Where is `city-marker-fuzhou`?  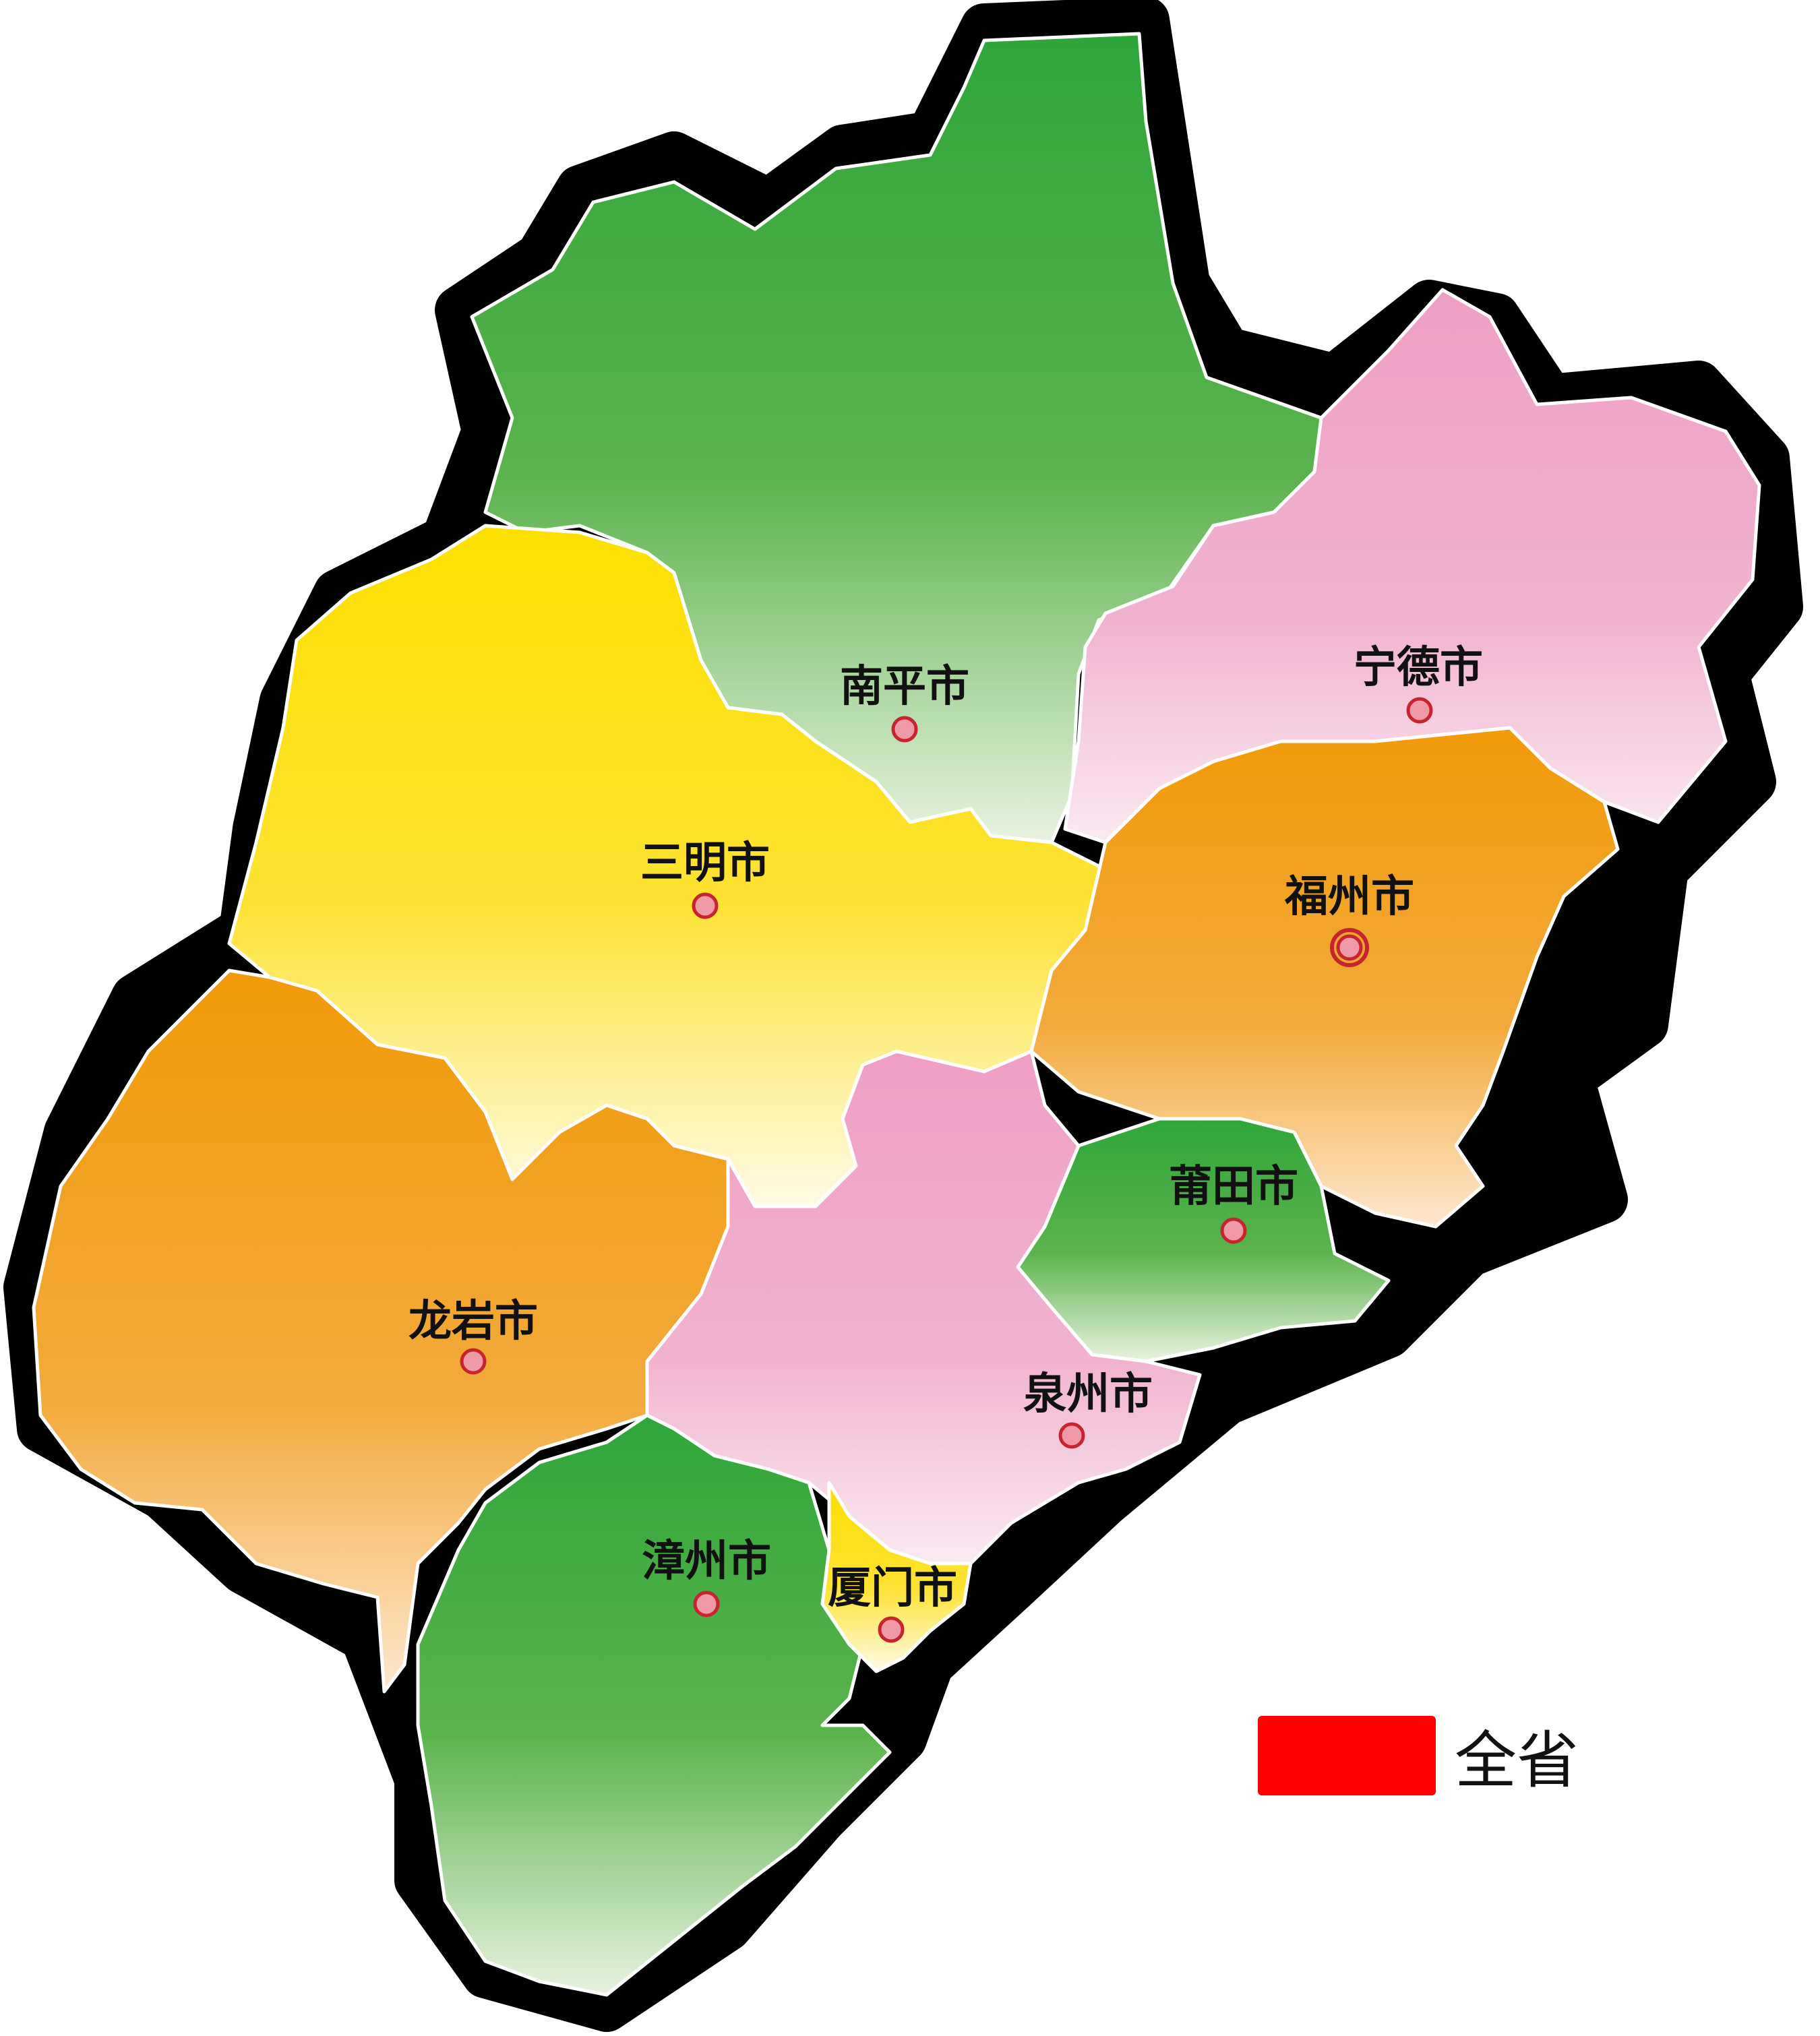
city-marker-fuzhou is located at coordinates (1349, 947).